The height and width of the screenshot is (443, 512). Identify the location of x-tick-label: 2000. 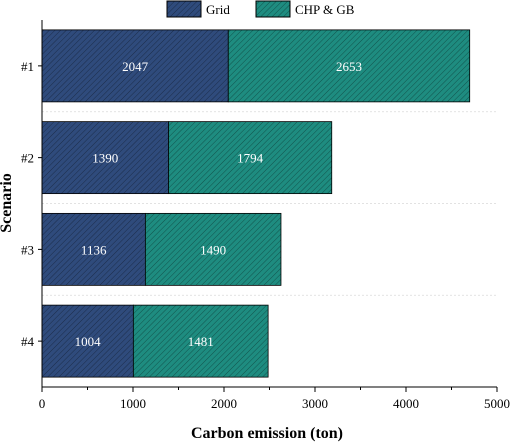
(224, 403).